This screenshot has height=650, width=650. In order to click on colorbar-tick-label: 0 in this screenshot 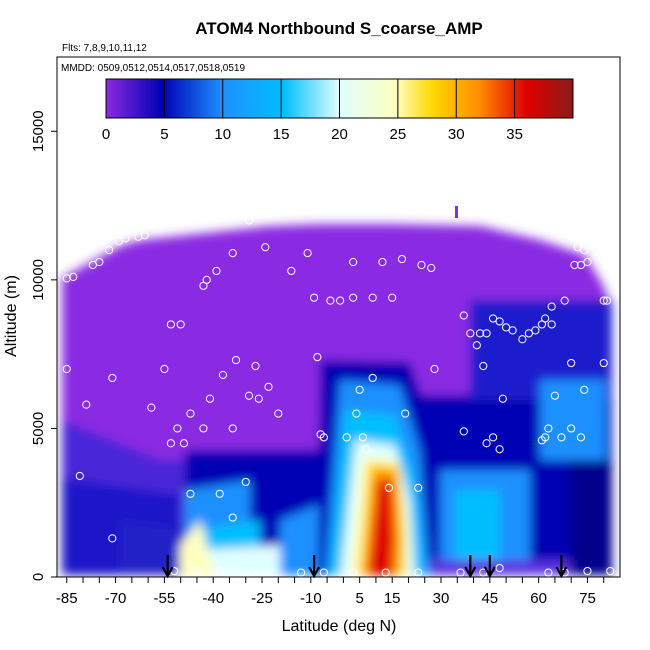, I will do `click(106, 134)`.